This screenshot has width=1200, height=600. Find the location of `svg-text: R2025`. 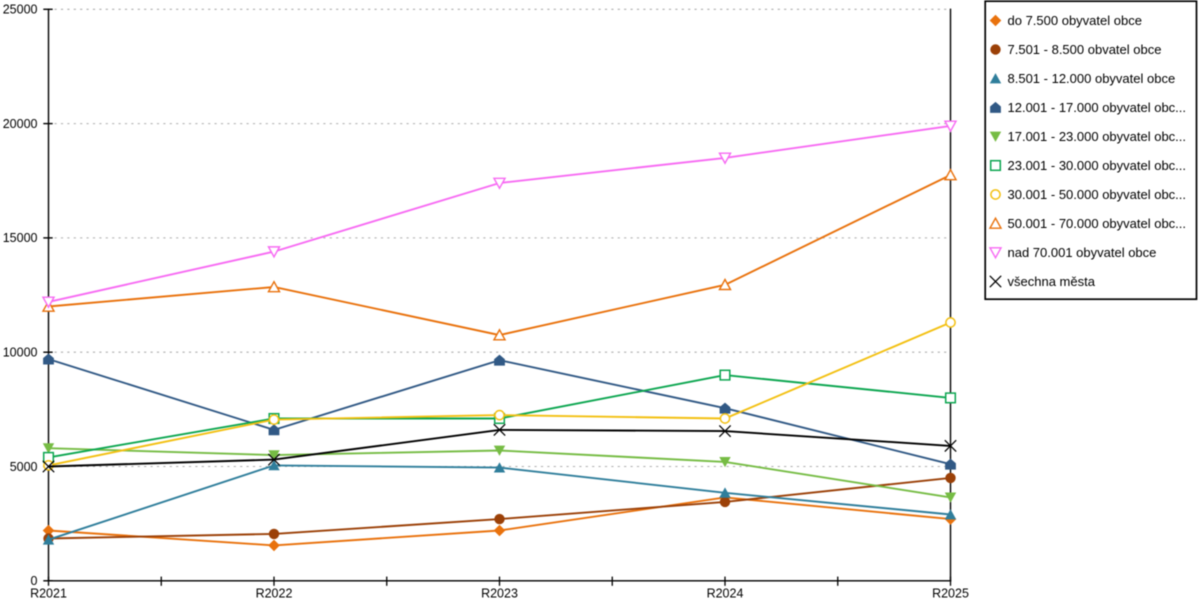

svg-text: R2025 is located at coordinates (950, 593).